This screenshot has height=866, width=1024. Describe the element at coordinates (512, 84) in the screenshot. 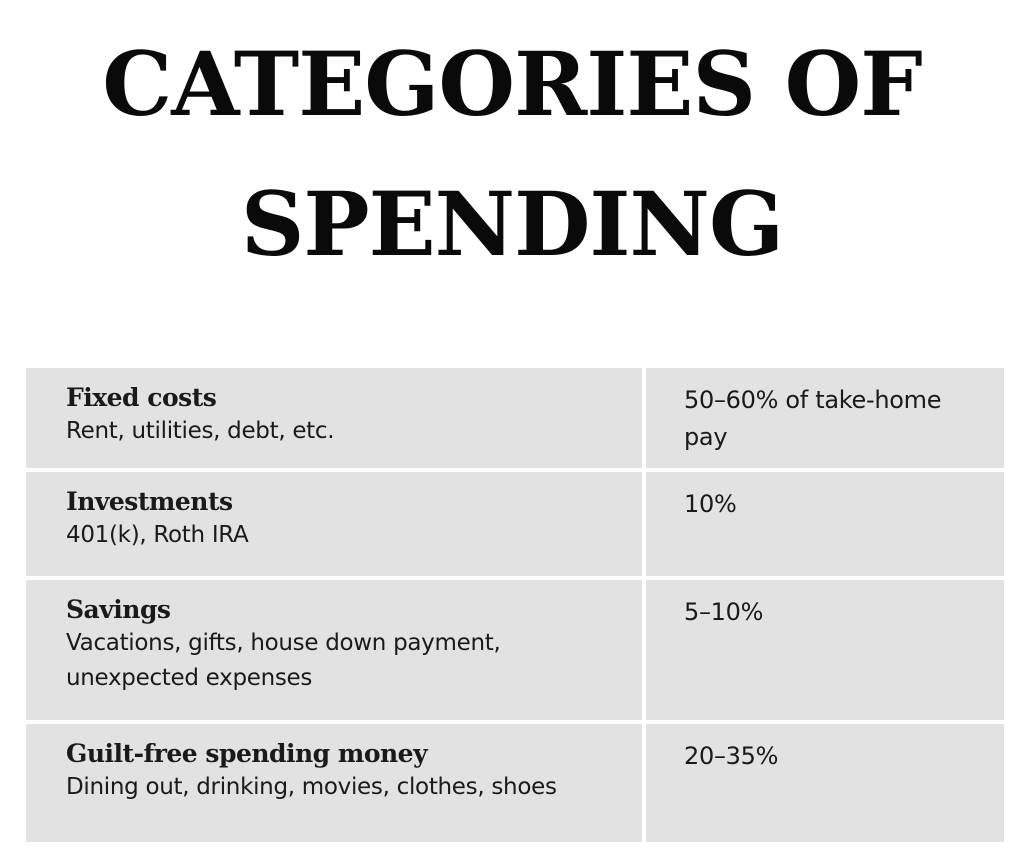

I see `page-title-line-1: CATEGORIES OF` at that location.